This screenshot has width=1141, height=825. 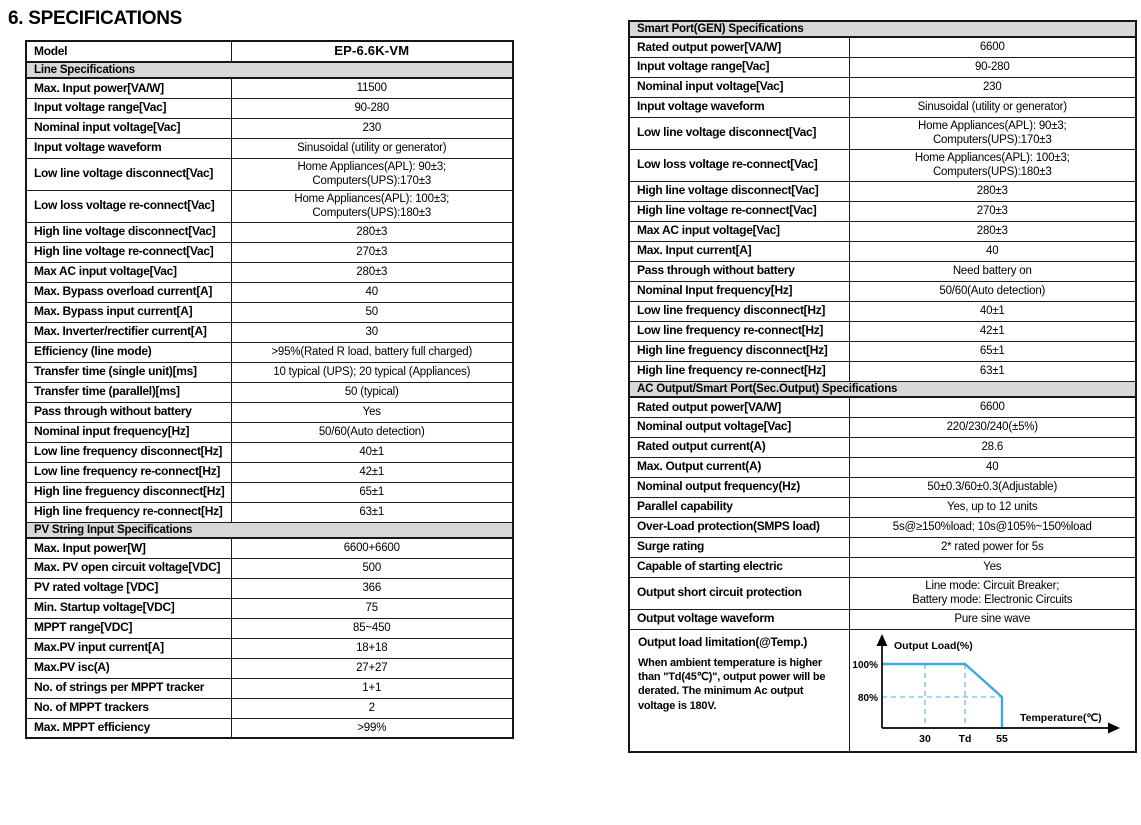 I want to click on spec-label: Low line frequency disconnect[Hz], so click(x=739, y=311).